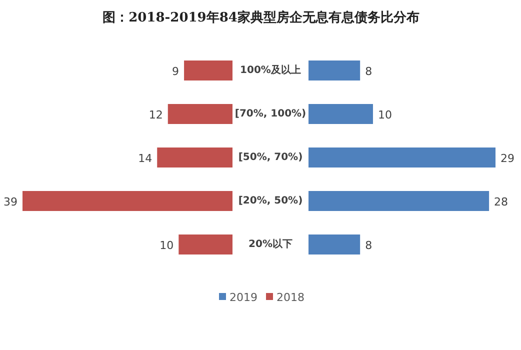  Describe the element at coordinates (261, 18) in the screenshot. I see `text: 图：2018-2019年84家典型房企无息有息债务比分布` at that location.